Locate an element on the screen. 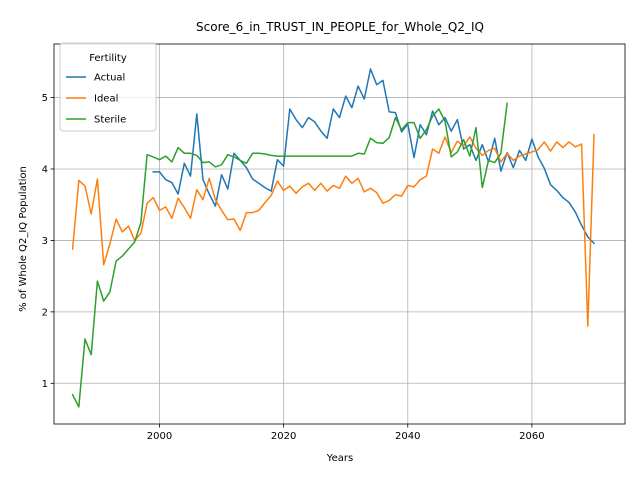 Image resolution: width=640 pixels, height=485 pixels. legend-label-ideal: Ideal is located at coordinates (106, 99).